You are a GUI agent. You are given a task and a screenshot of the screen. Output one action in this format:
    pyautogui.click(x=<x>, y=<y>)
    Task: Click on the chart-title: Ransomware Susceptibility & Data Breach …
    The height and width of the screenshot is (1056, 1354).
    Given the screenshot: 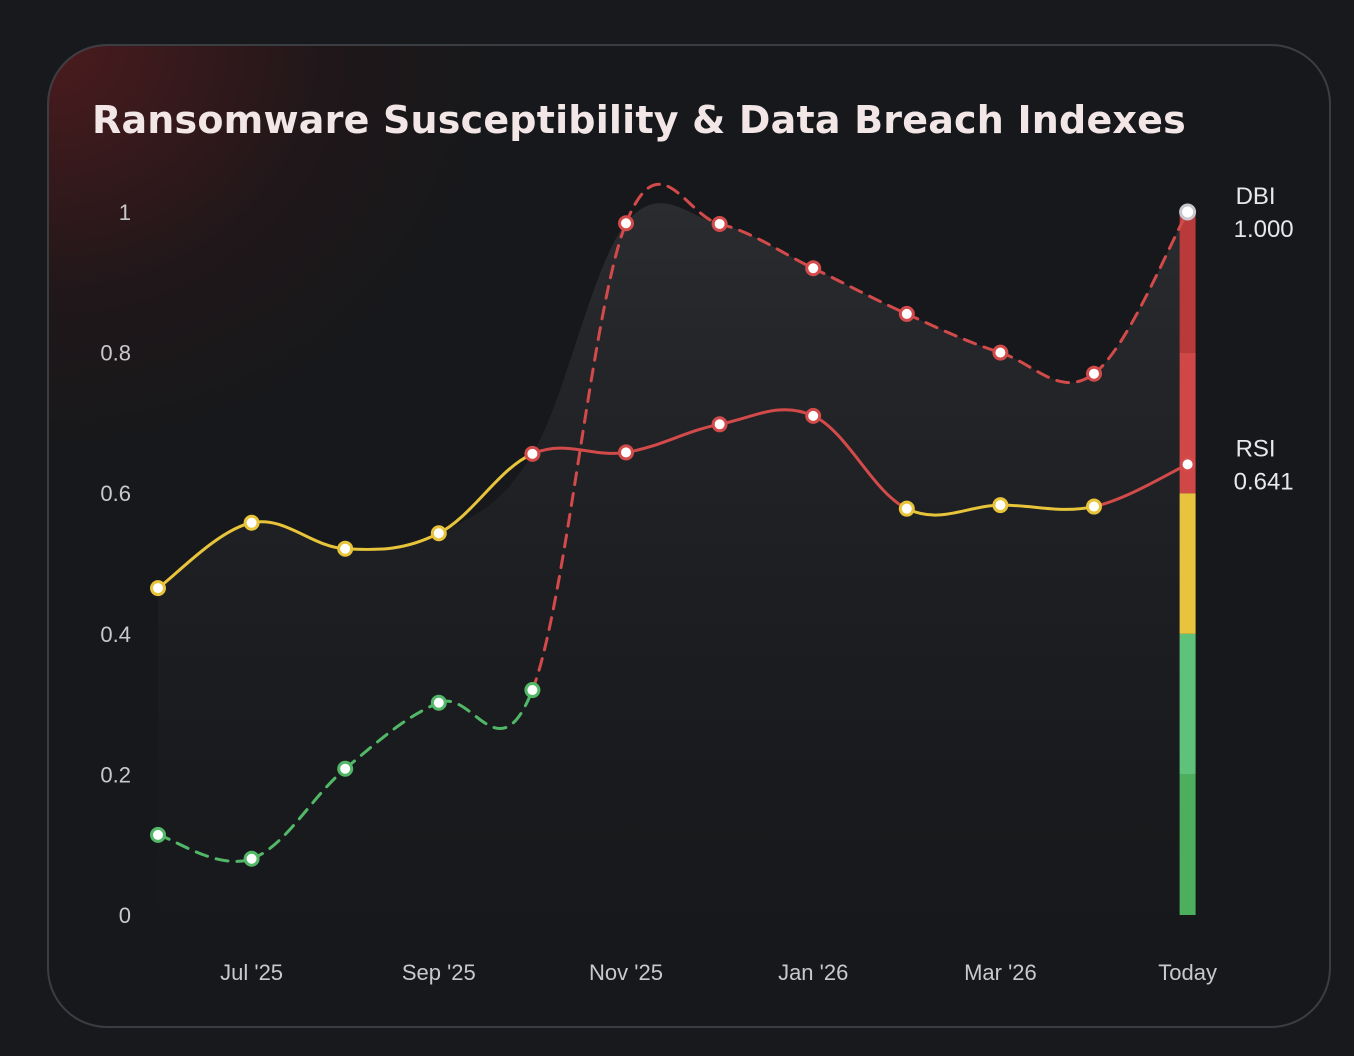 What is the action you would take?
    pyautogui.click(x=639, y=120)
    